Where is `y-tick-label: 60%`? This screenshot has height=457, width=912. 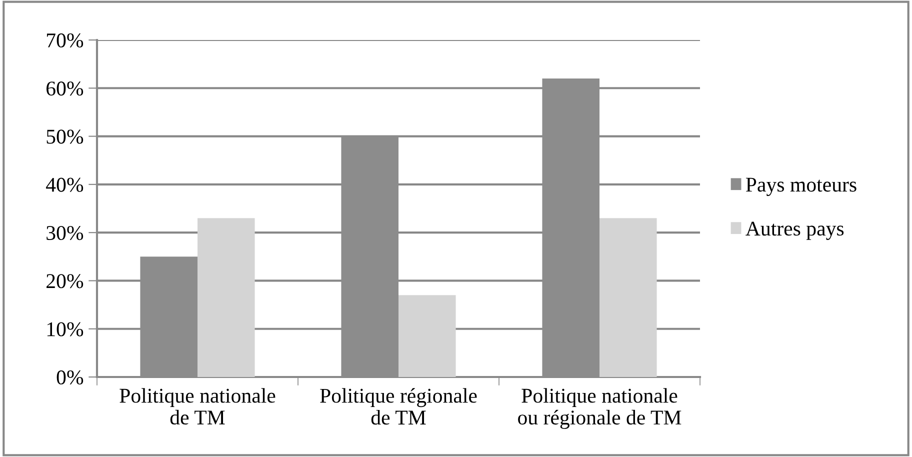 y-tick-label: 60% is located at coordinates (65, 89).